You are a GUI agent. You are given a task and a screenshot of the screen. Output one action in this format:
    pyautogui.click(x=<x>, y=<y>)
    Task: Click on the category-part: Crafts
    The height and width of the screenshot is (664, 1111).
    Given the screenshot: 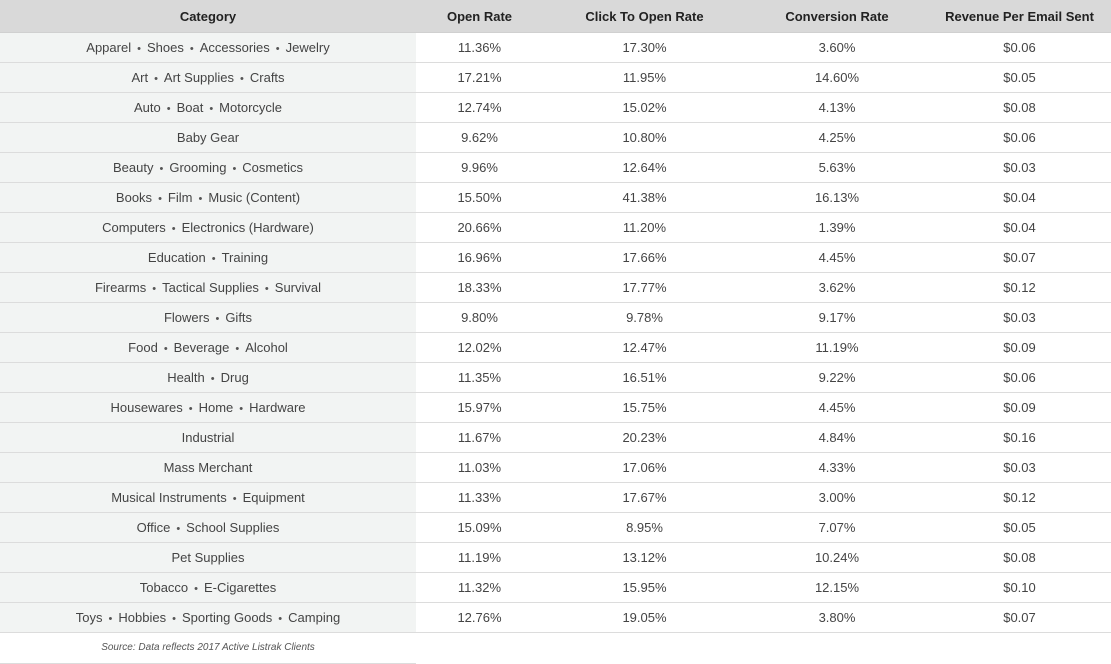 What is the action you would take?
    pyautogui.click(x=267, y=77)
    